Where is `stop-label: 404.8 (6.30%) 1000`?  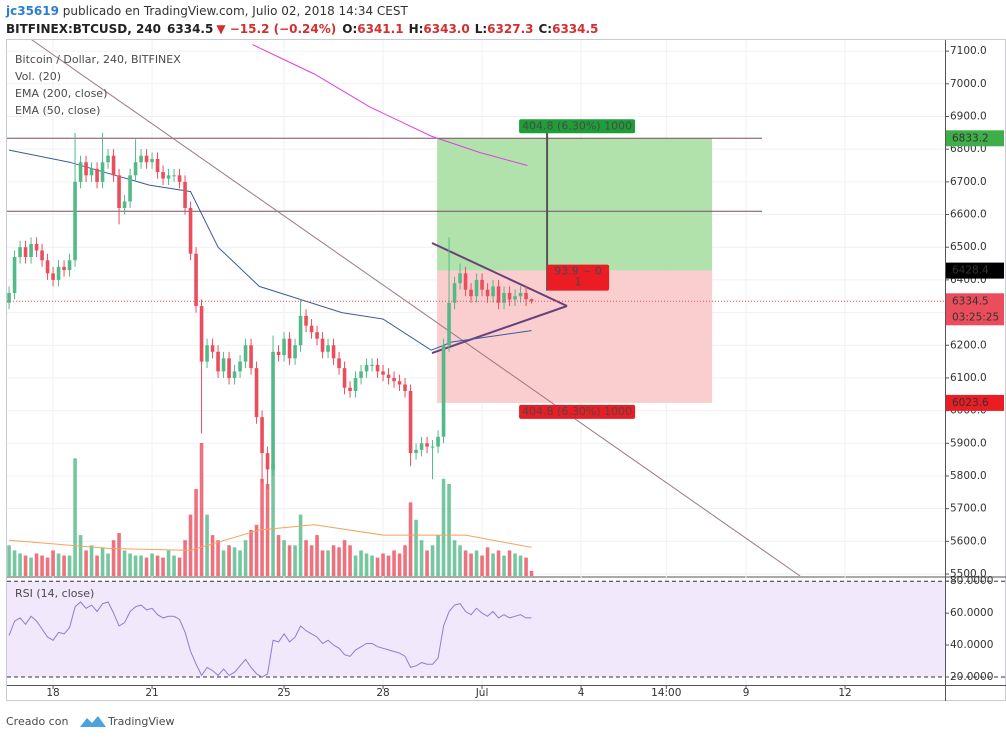 stop-label: 404.8 (6.30%) 1000 is located at coordinates (577, 411).